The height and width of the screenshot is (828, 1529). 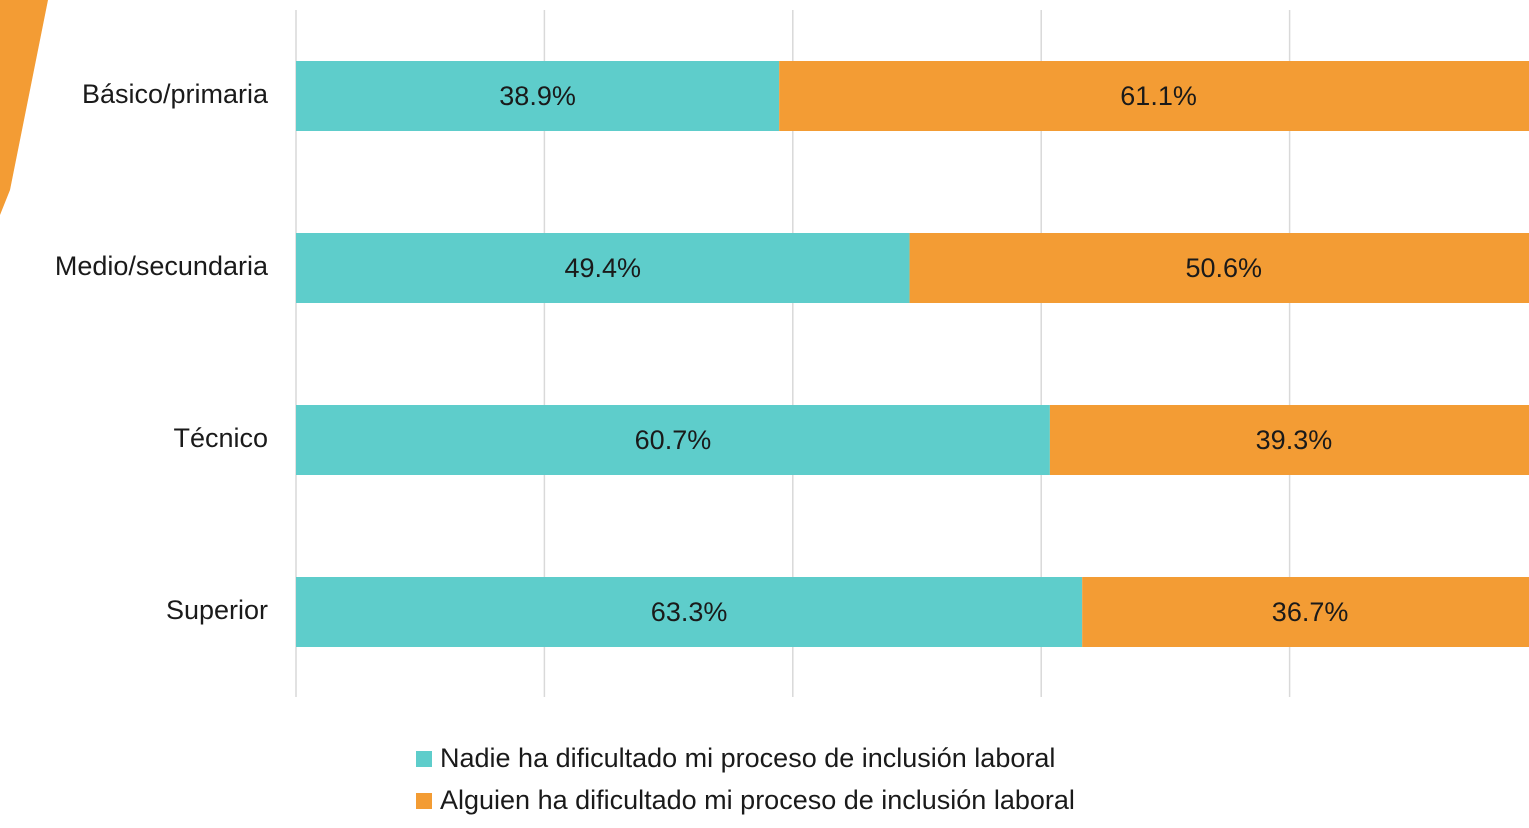 I want to click on data-label: 63.3%, so click(x=689, y=612).